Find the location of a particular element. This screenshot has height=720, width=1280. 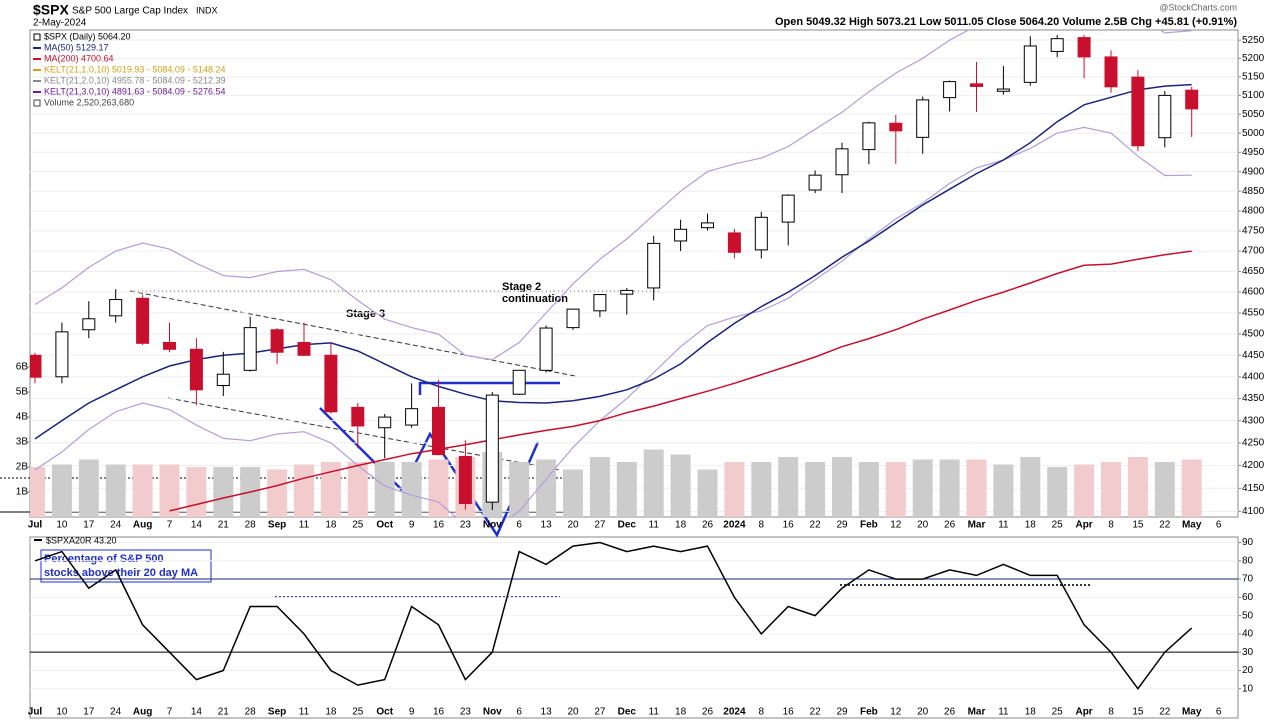

x-tick-label: Aug is located at coordinates (142, 525).